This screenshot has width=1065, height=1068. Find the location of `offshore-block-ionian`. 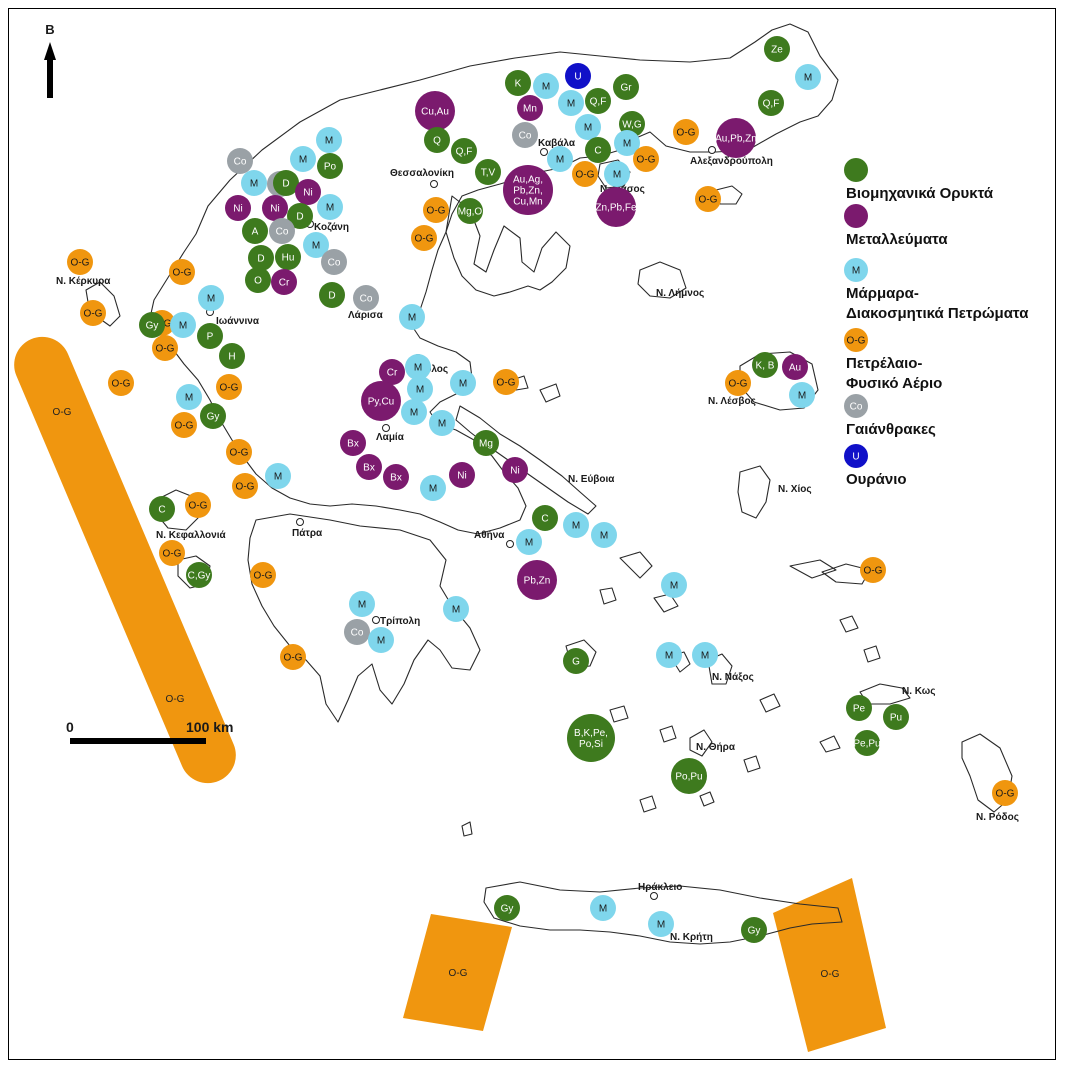

offshore-block-ionian is located at coordinates (125, 560).